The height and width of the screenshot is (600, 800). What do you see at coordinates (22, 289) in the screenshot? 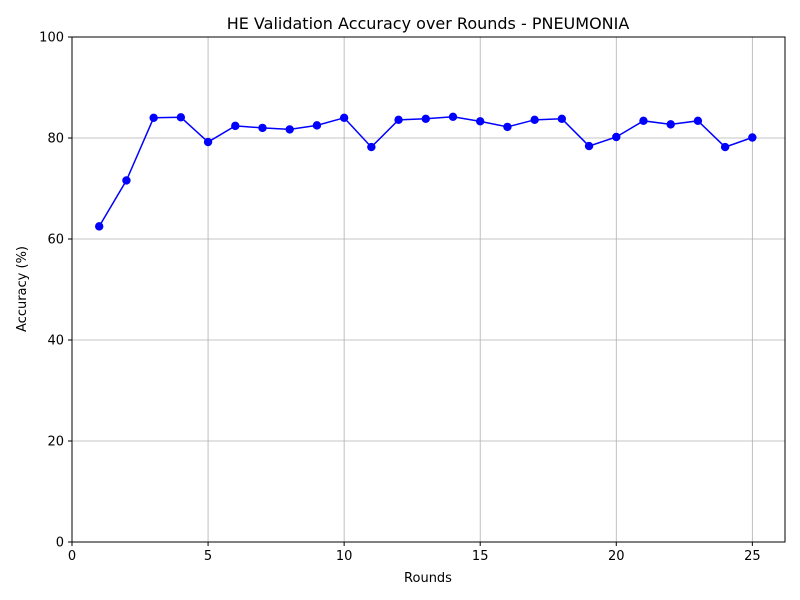
I see `y-axis-label: Accuracy (%)` at bounding box center [22, 289].